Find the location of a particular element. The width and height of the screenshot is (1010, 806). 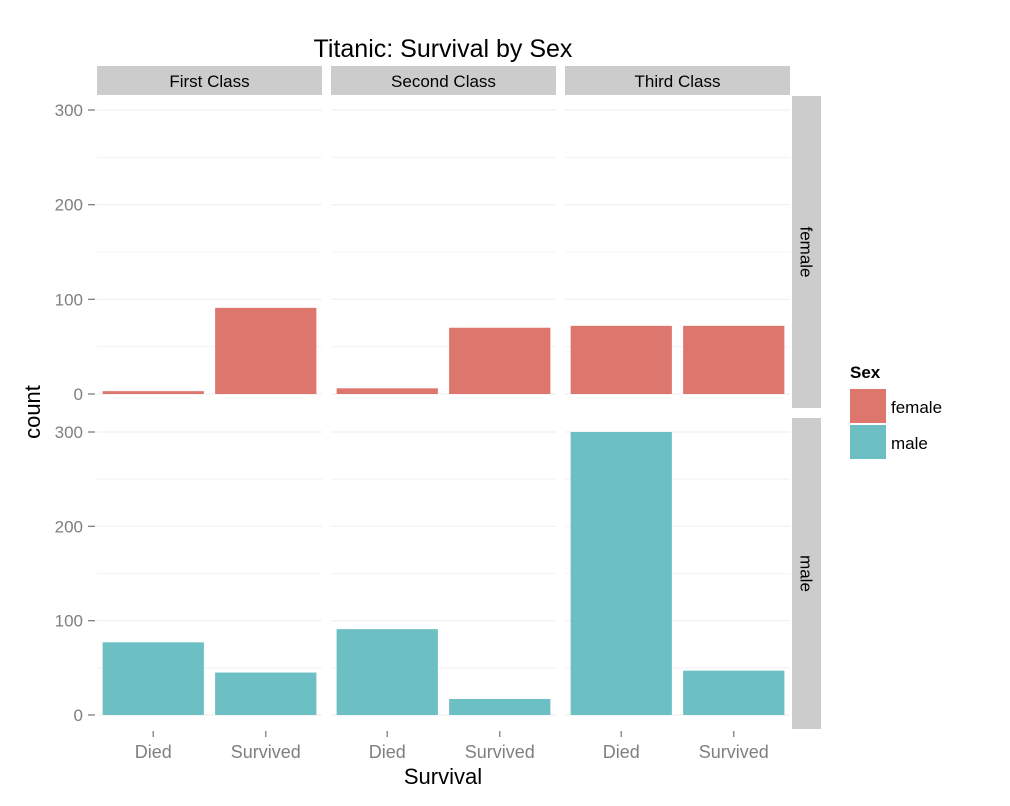

legend-label: male is located at coordinates (909, 443).